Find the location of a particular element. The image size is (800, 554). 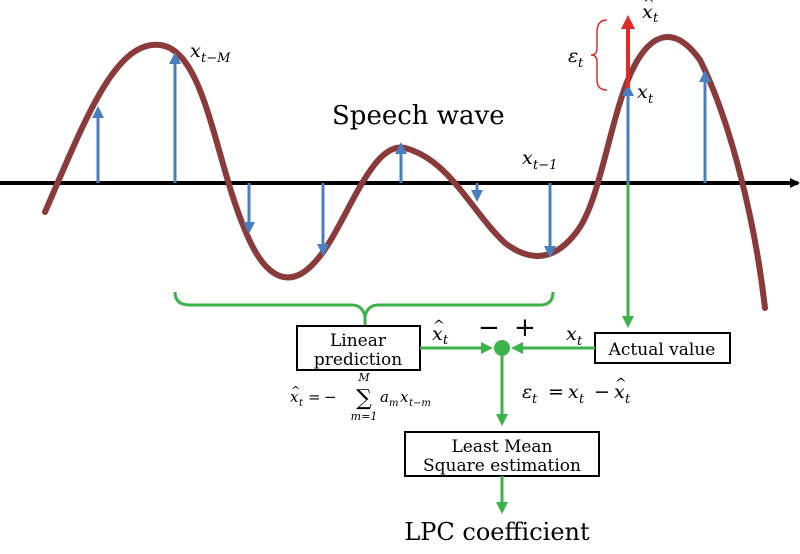

error-bracket is located at coordinates (599, 55).